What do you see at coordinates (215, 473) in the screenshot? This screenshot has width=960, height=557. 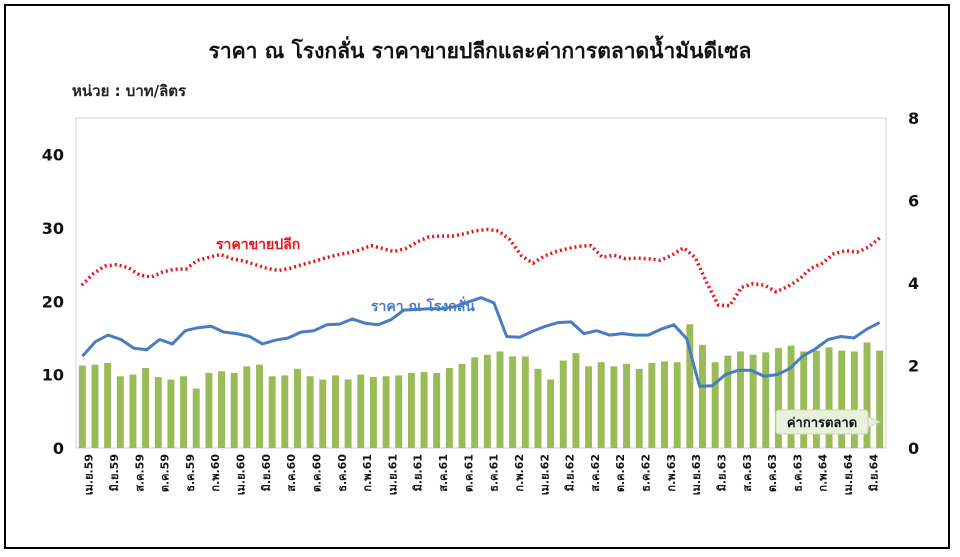 I see `x-tick-label: ก.พ.60` at bounding box center [215, 473].